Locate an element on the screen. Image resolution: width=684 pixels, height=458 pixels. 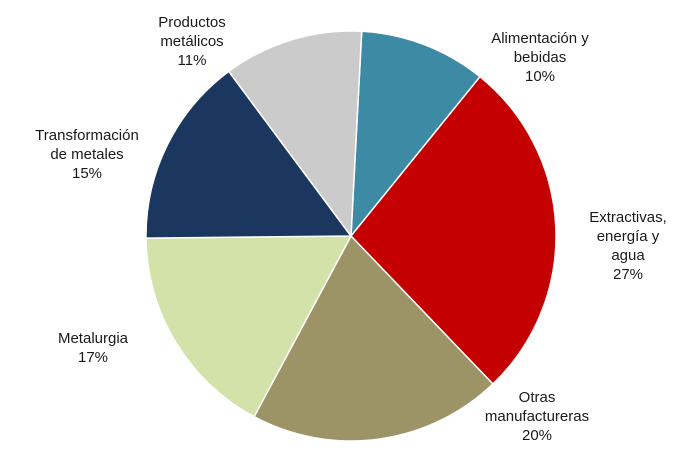
slice-label-line-5-1: metálicos is located at coordinates (191, 41).